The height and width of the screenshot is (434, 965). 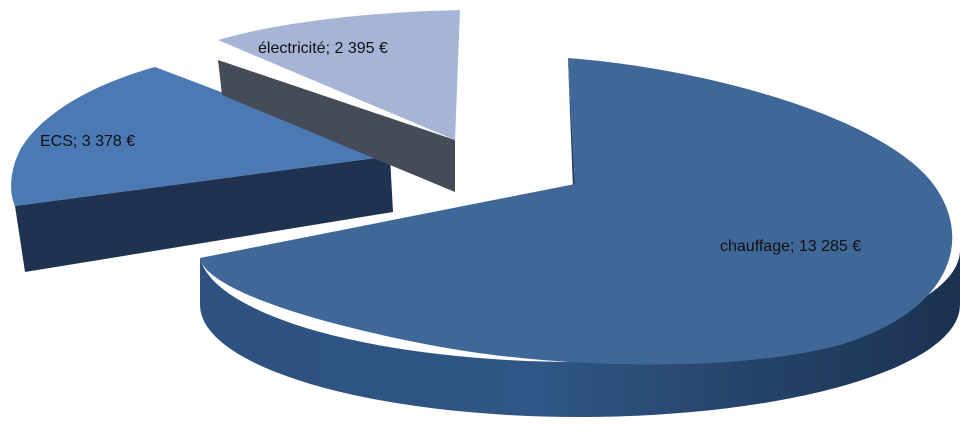 I want to click on slice-label-electricite: électricité; 2 395 €, so click(x=323, y=48).